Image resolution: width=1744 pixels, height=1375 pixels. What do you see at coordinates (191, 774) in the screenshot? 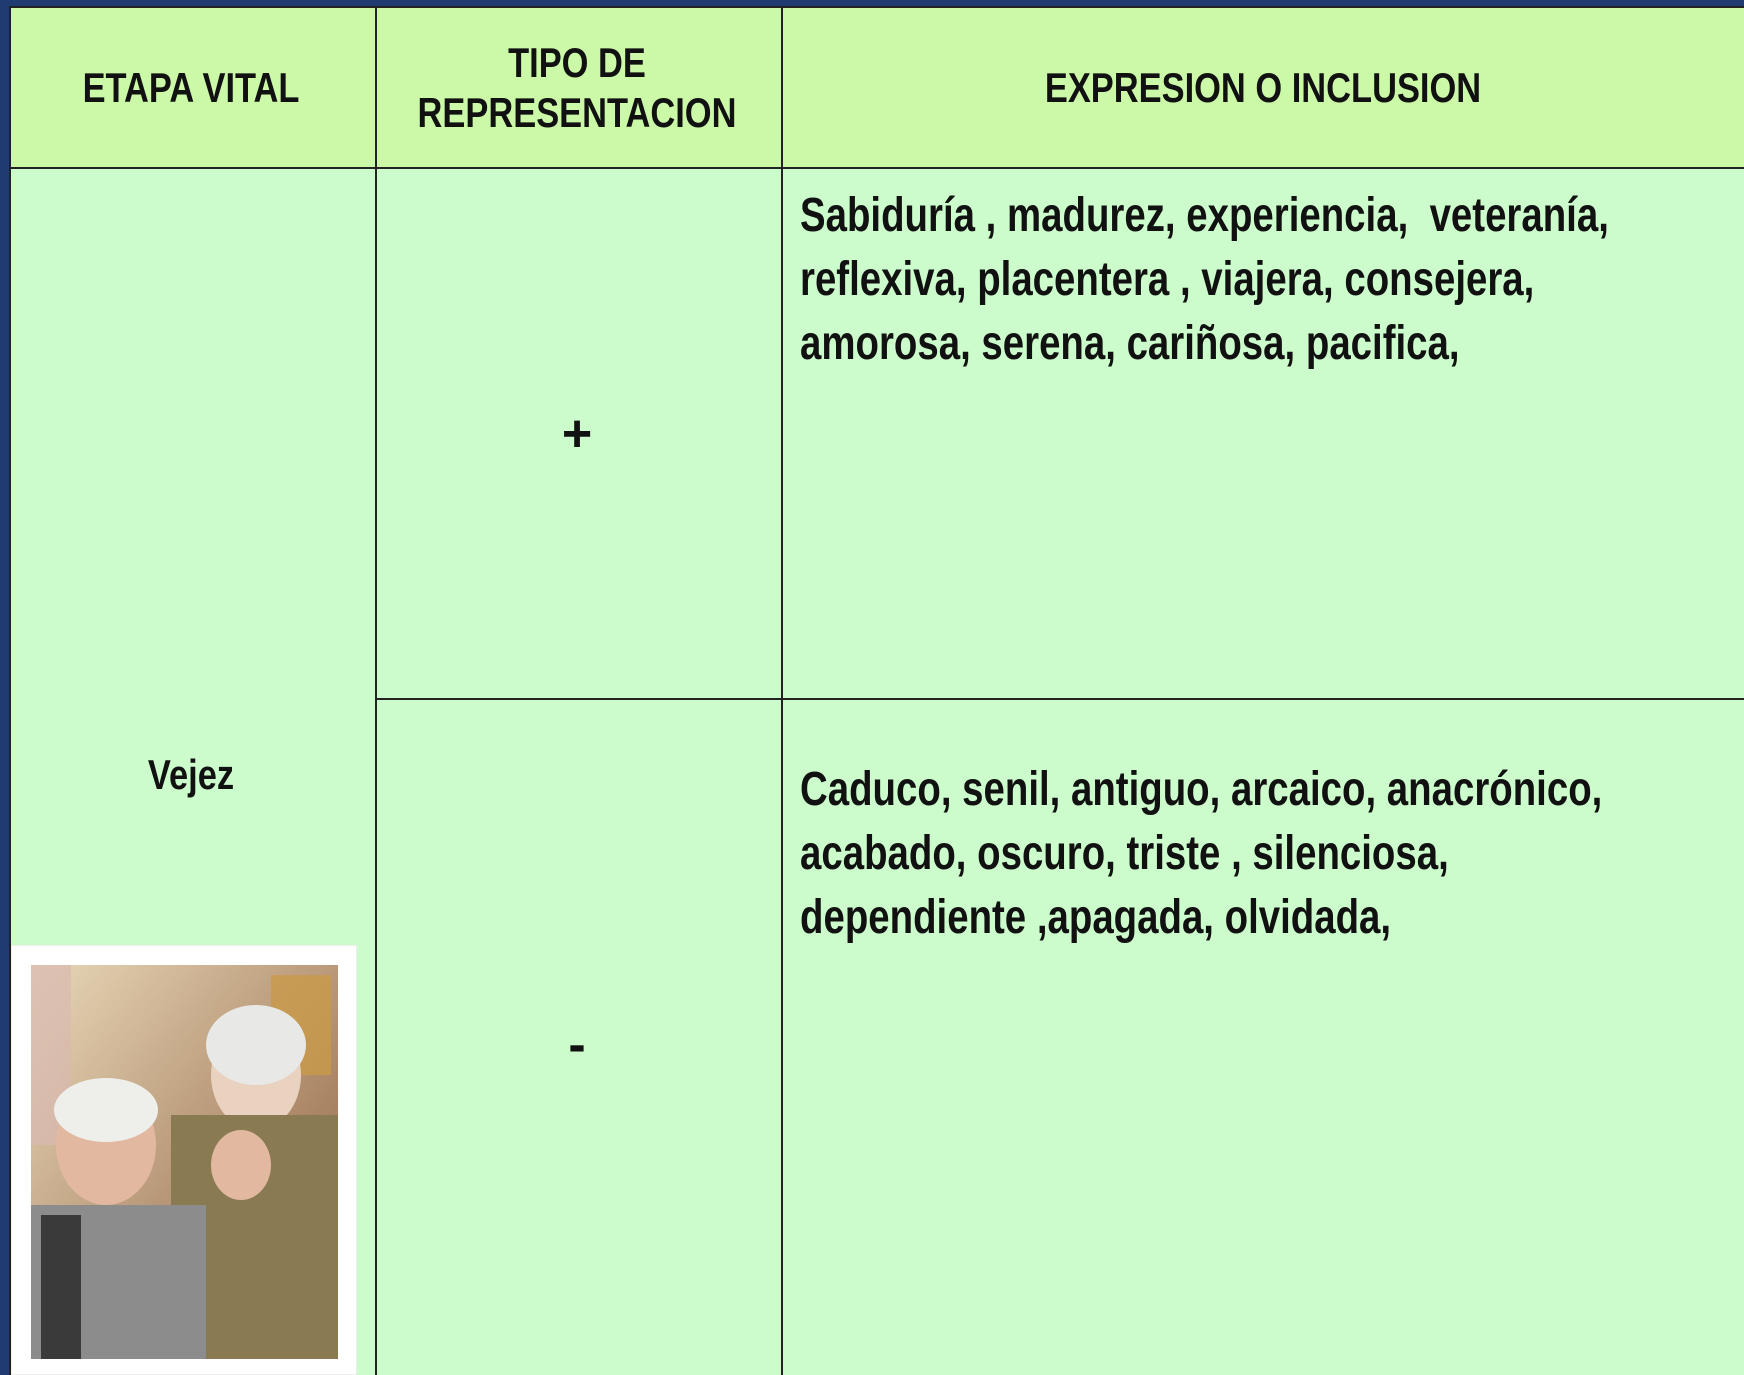
I see `stage-label: Vejez` at bounding box center [191, 774].